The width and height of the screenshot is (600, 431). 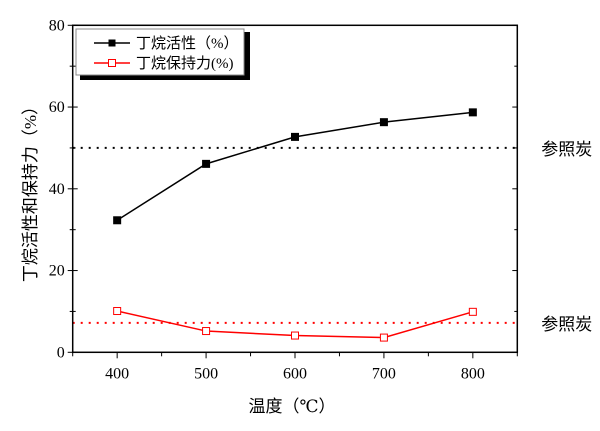 I want to click on legend-label-activity: 丁烷活性（%）, so click(x=187, y=43).